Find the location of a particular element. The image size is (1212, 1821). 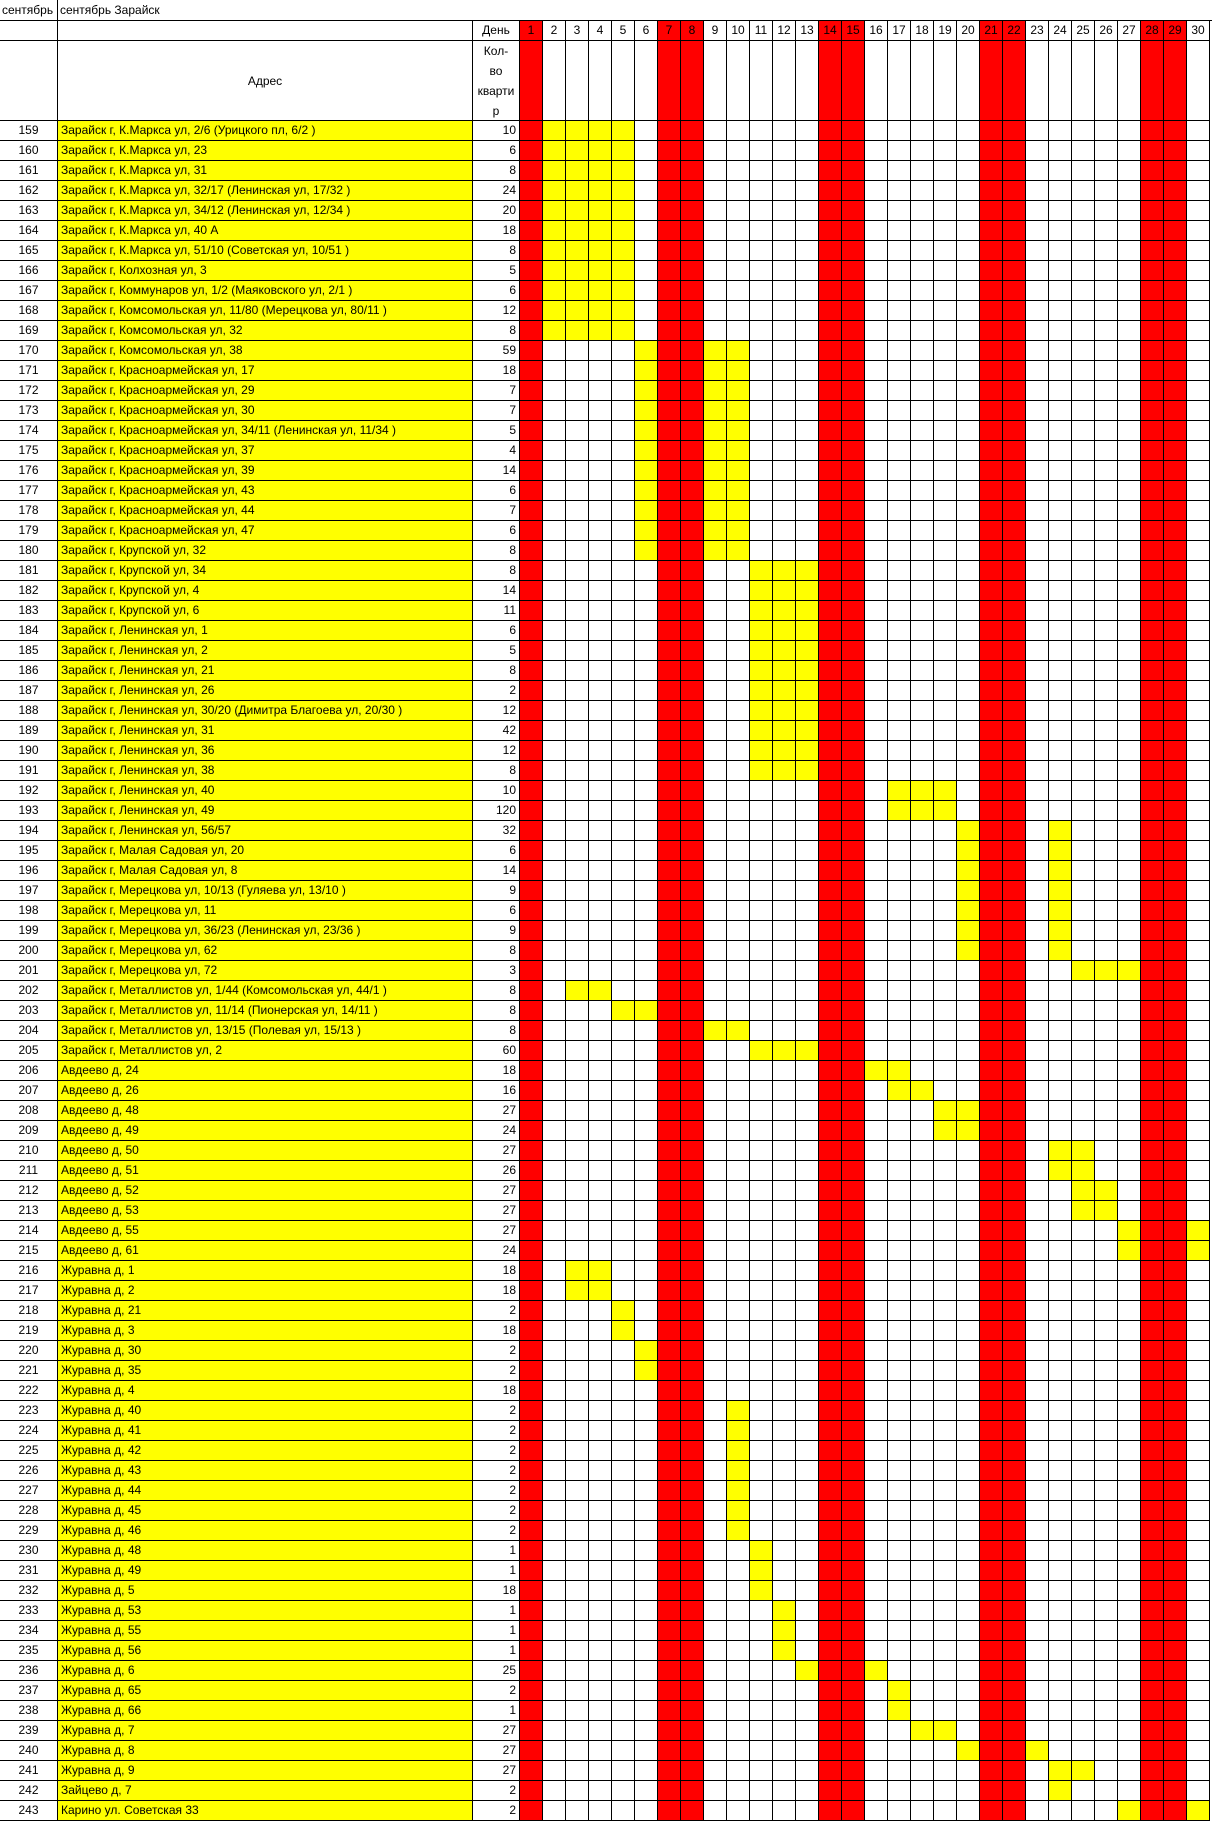

header-qty: Кол-во кварти р is located at coordinates (496, 81).